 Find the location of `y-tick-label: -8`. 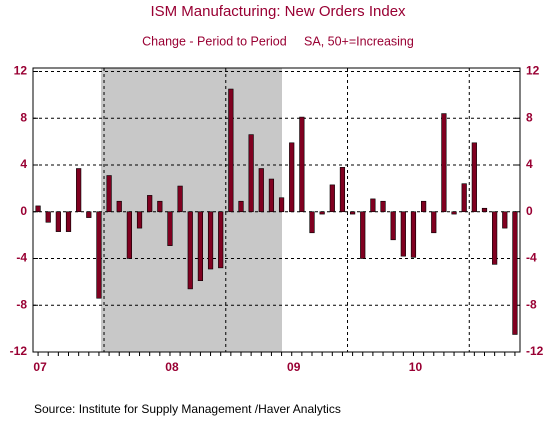

y-tick-label: -8 is located at coordinates (21, 304).